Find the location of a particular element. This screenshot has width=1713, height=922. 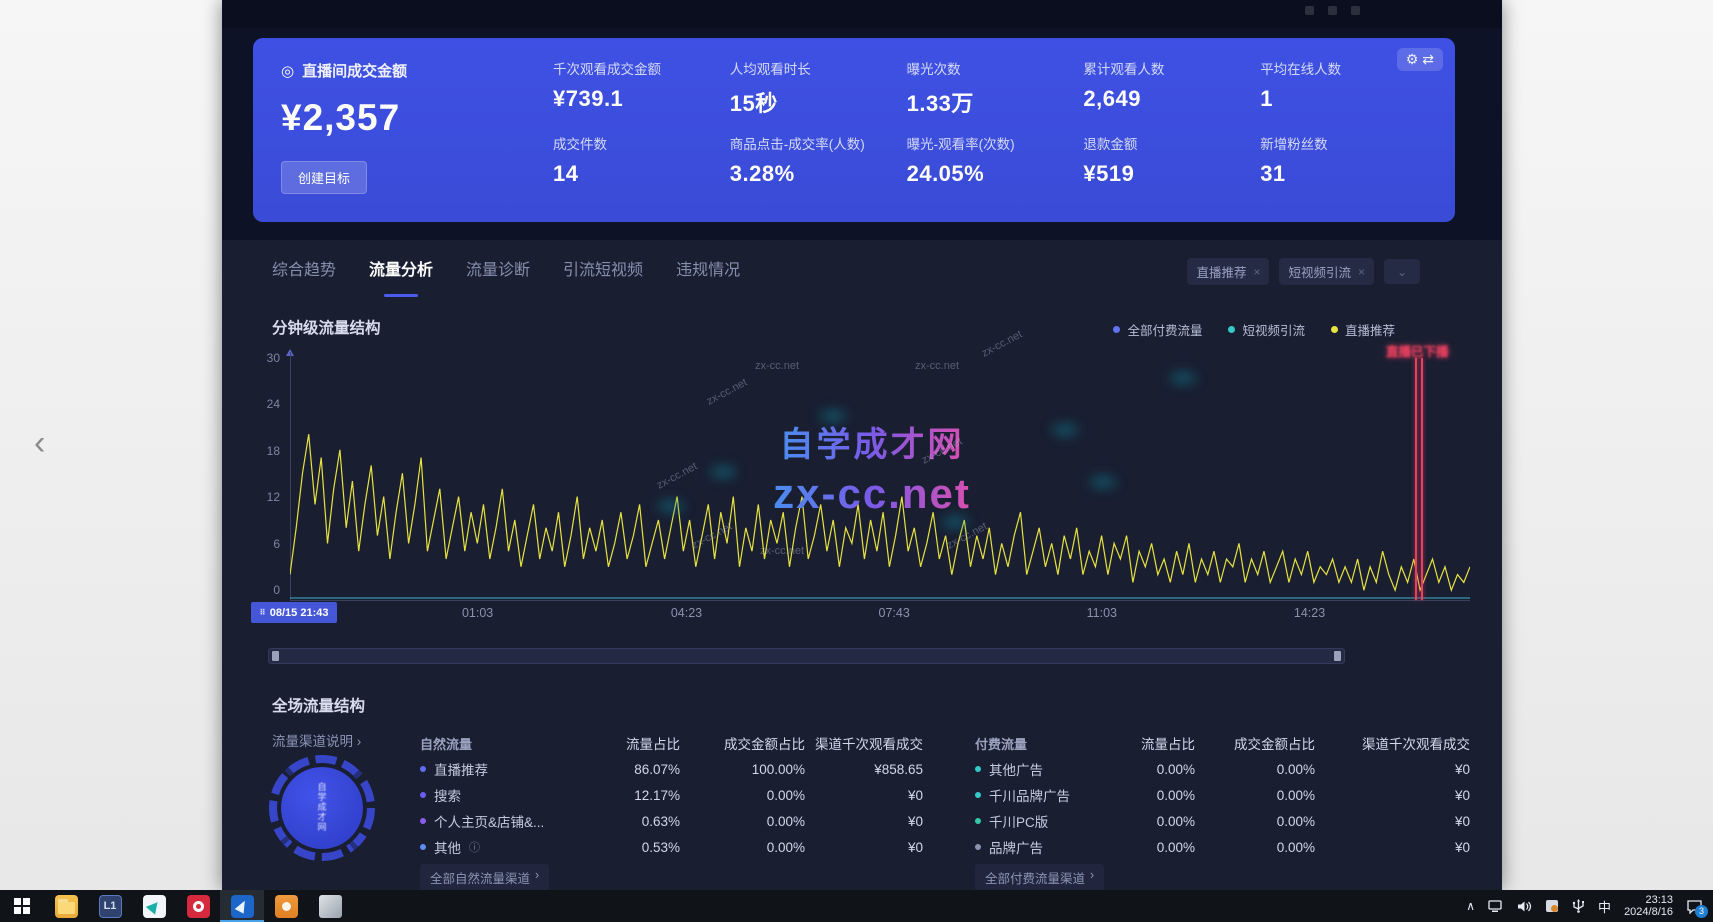

card-action-buttons: ⚙ ⇄ is located at coordinates (1419, 59).